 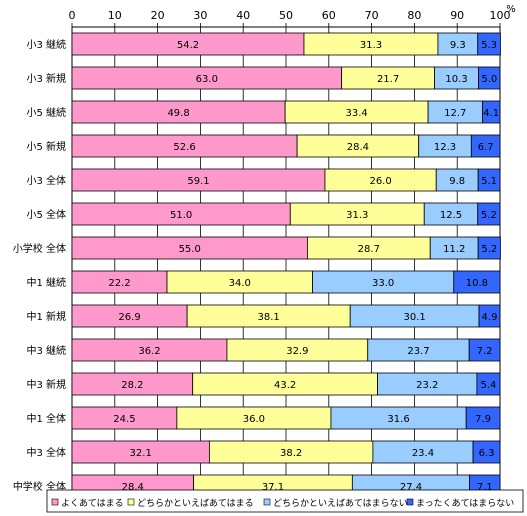 I want to click on data-label: 5.3, so click(x=489, y=45).